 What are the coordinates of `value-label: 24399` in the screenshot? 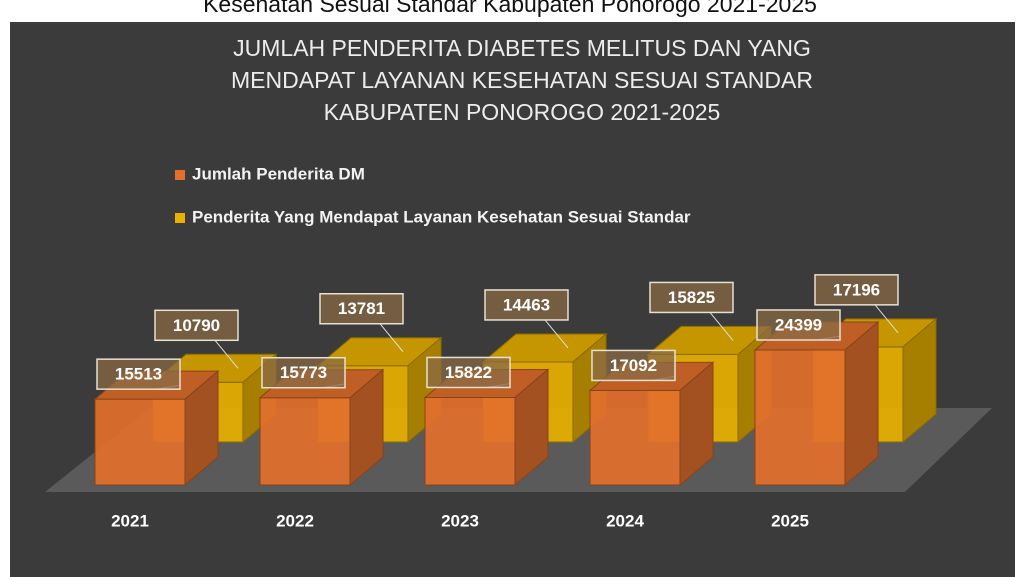 It's located at (798, 324).